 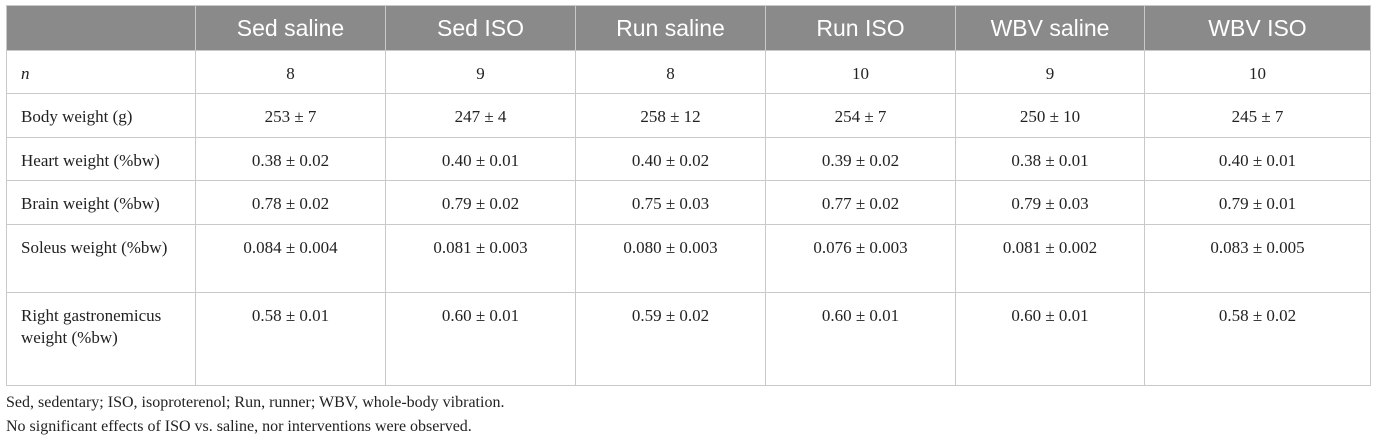 What do you see at coordinates (1257, 258) in the screenshot?
I see `table-cell: 0.083 ± 0.005` at bounding box center [1257, 258].